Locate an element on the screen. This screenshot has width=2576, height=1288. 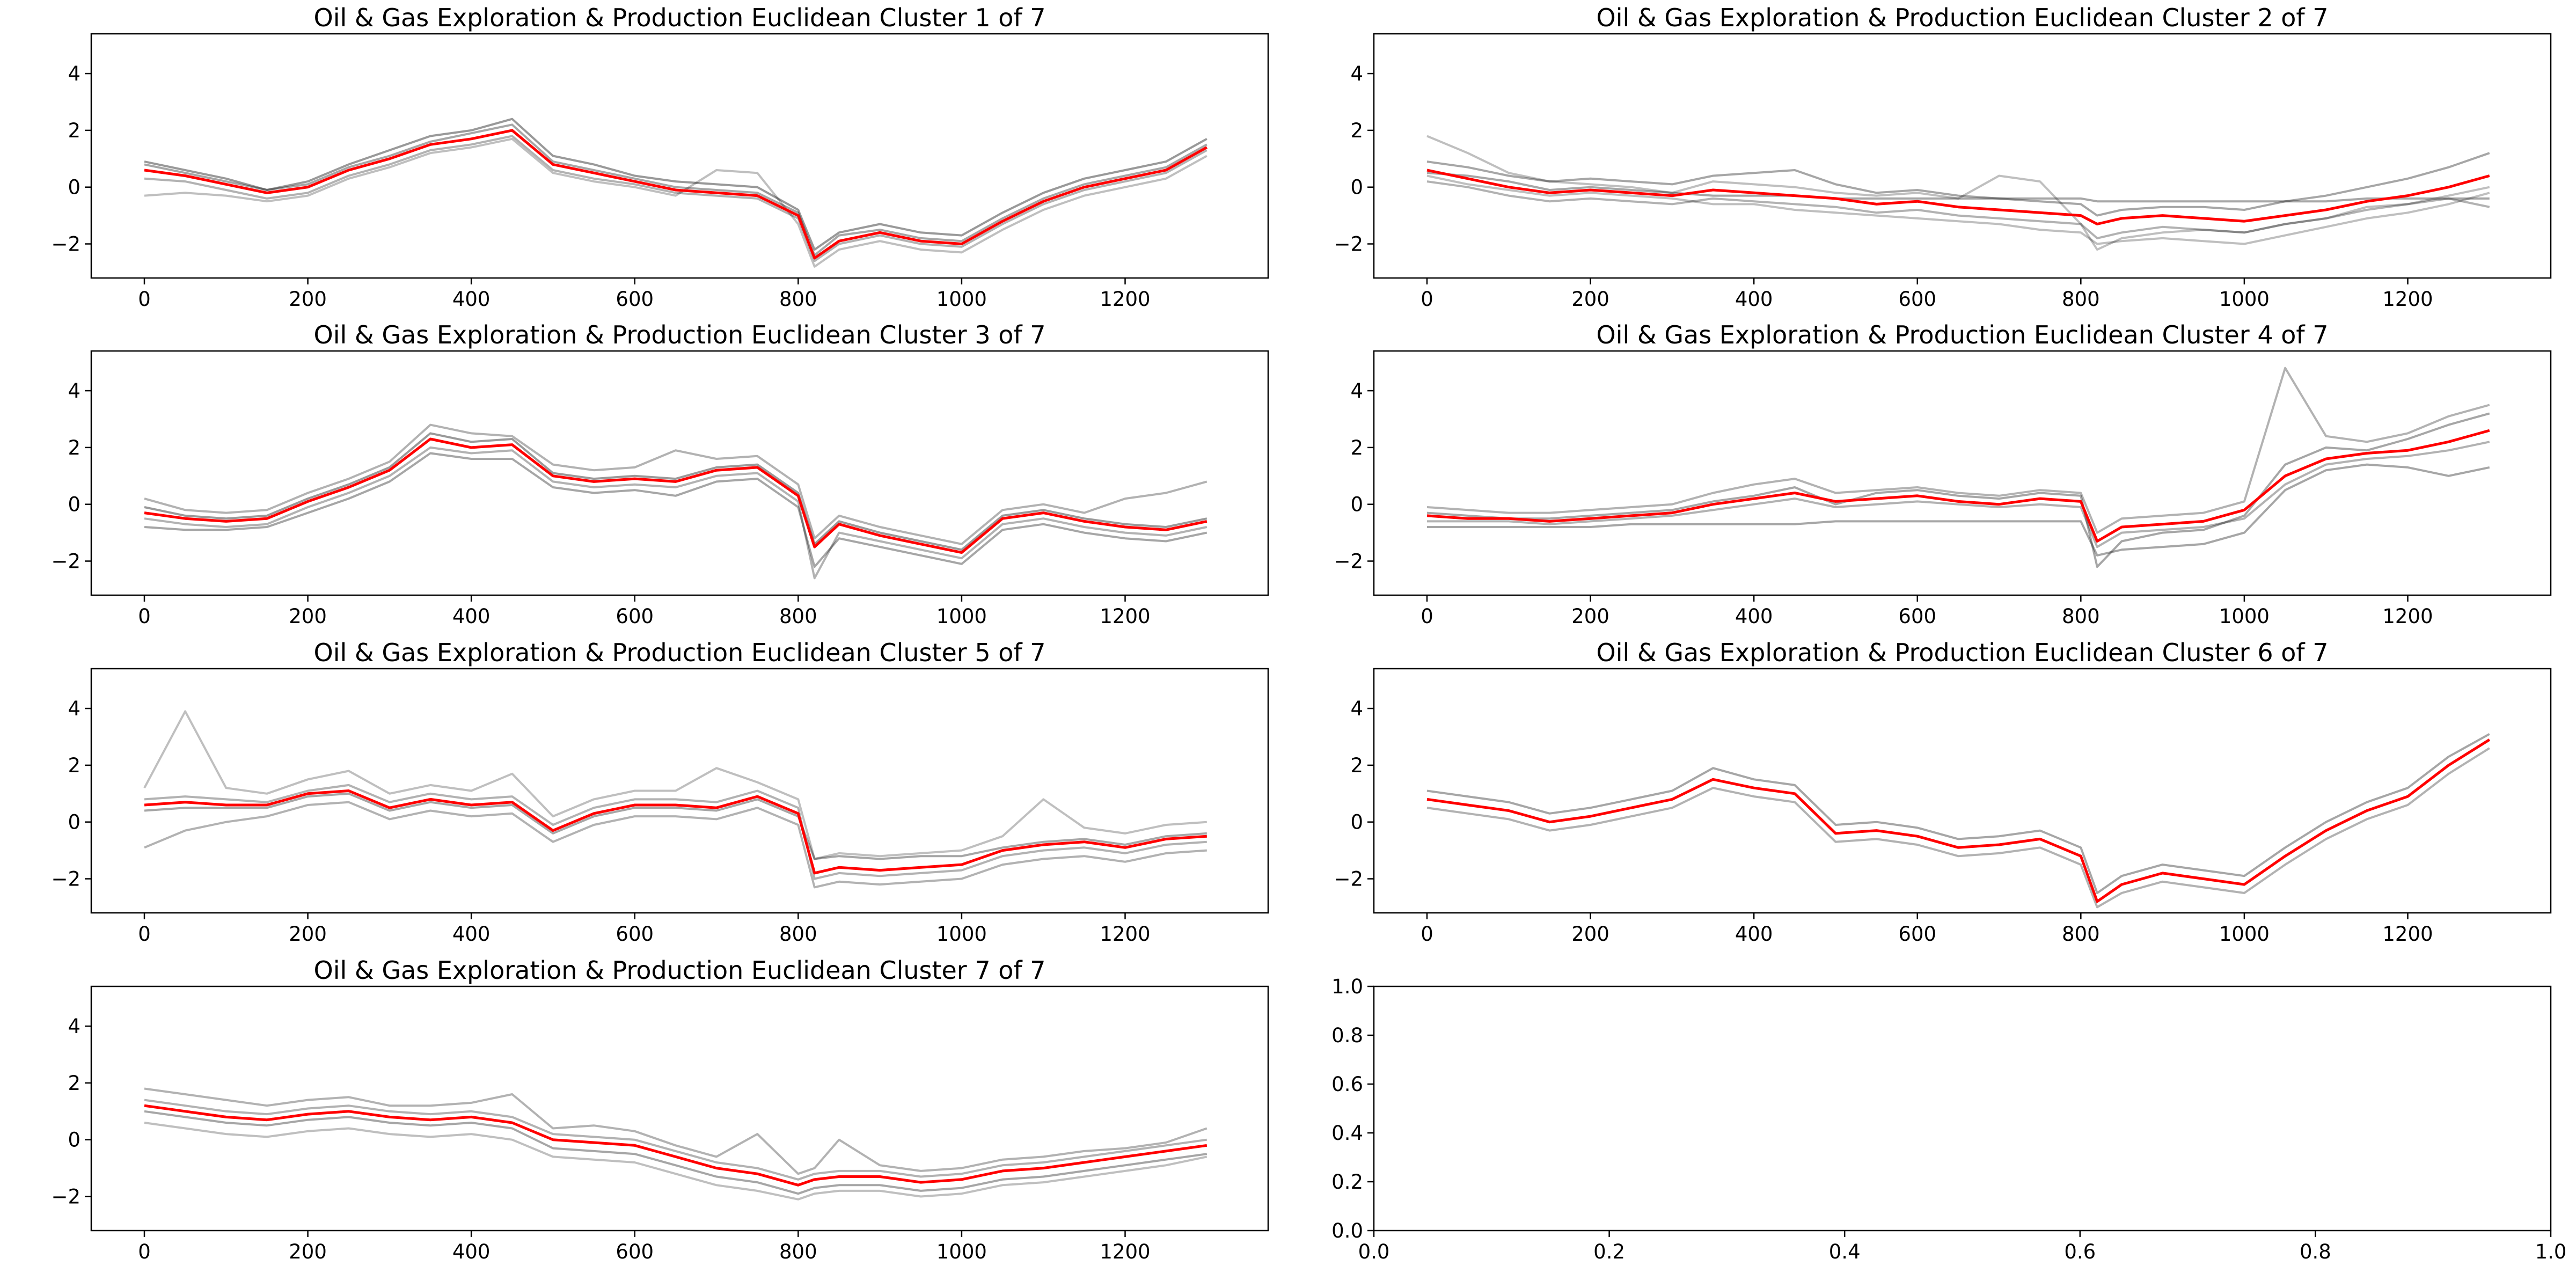
x-tick-label: 0.0 is located at coordinates (1374, 1251).